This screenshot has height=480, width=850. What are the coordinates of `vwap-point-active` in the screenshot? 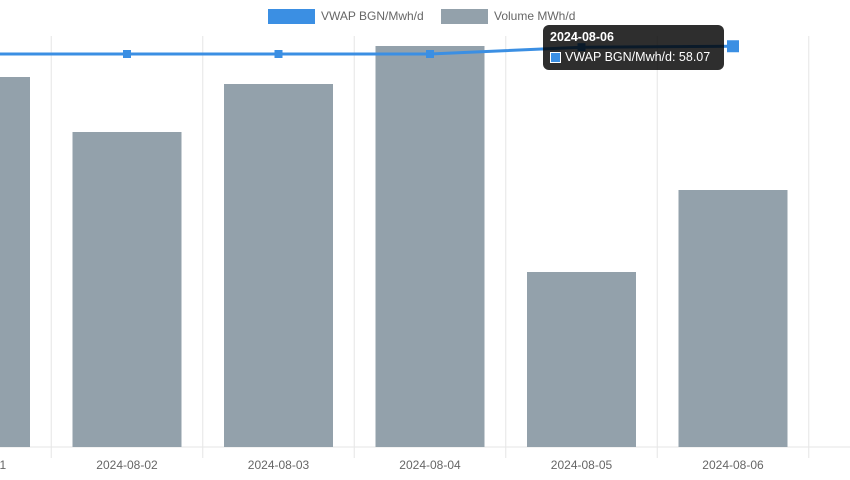 It's located at (733, 46).